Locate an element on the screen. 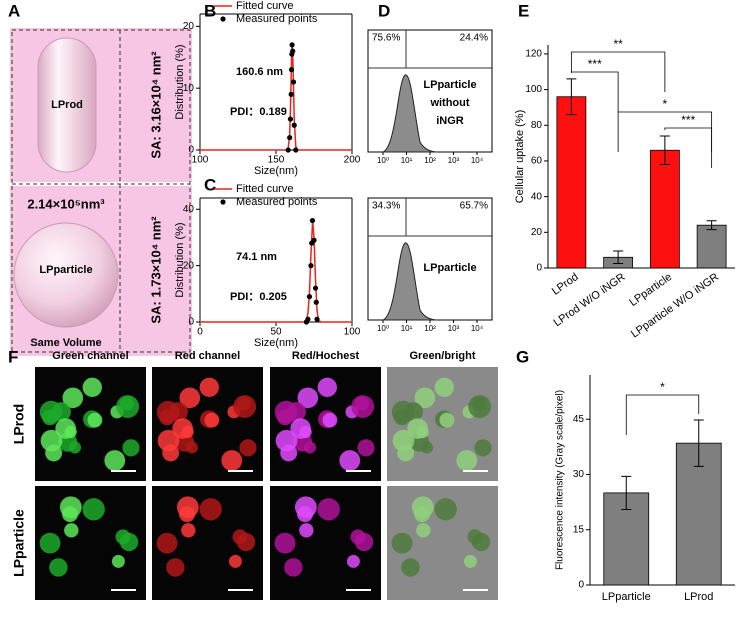  x-tick-label: LPparticle is located at coordinates (626, 597).